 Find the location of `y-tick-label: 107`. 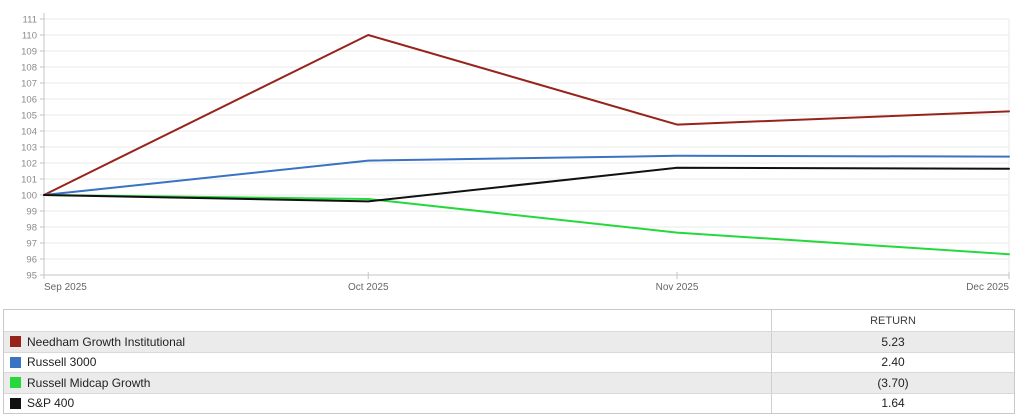

y-tick-label: 107 is located at coordinates (29, 84).